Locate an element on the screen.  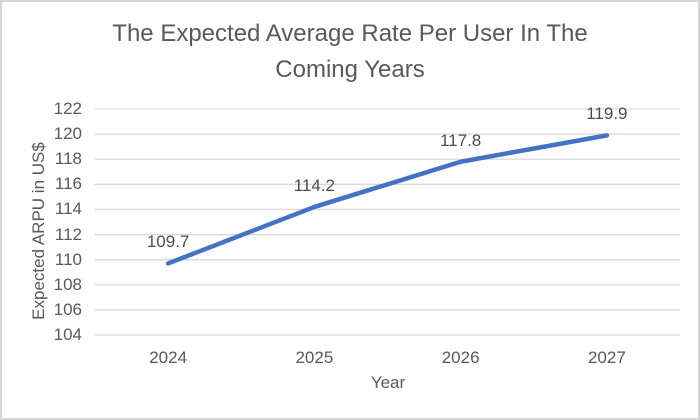
x-tick-label: 2025 is located at coordinates (314, 357).